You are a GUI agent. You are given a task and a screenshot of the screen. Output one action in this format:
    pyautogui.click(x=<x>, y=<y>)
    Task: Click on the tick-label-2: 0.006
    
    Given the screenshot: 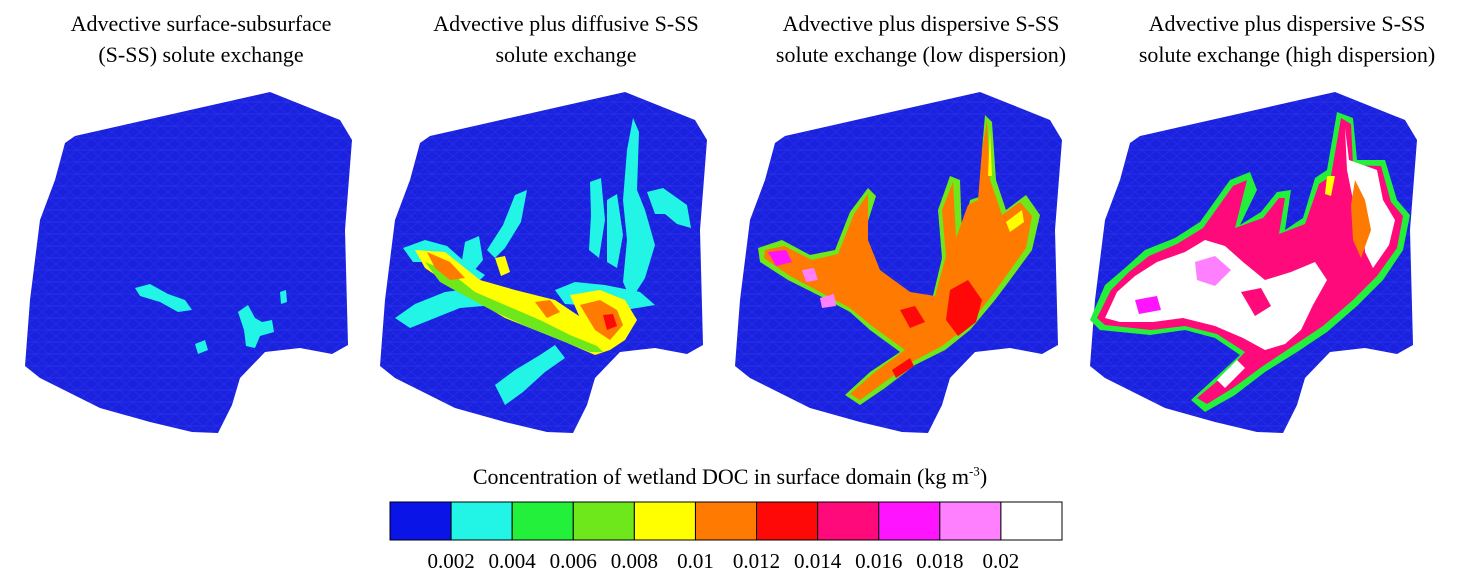 What is the action you would take?
    pyautogui.click(x=573, y=561)
    